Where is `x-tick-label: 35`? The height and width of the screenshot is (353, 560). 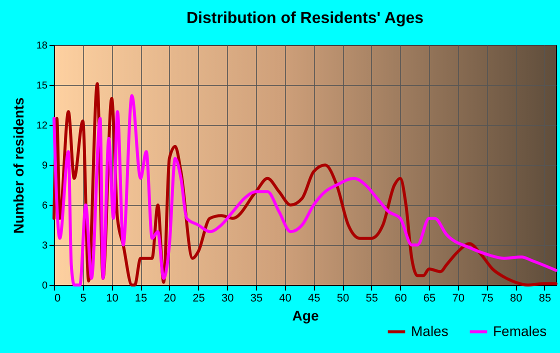
x-tick-label: 35 is located at coordinates (256, 298).